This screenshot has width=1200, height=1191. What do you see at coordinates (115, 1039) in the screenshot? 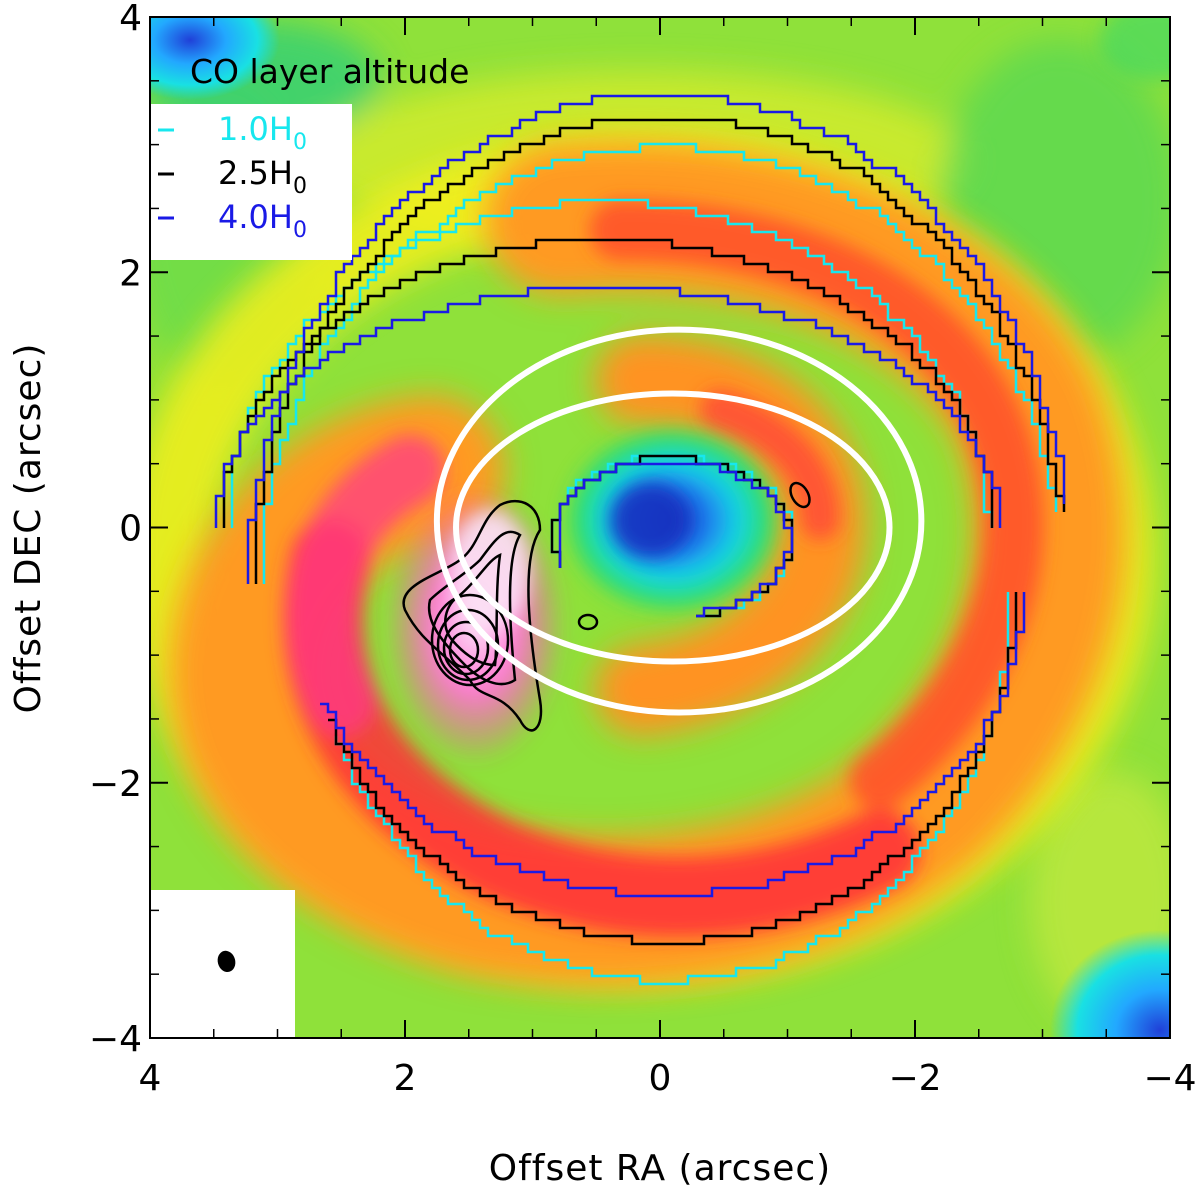
I see `y-tick-label: −4` at bounding box center [115, 1039].